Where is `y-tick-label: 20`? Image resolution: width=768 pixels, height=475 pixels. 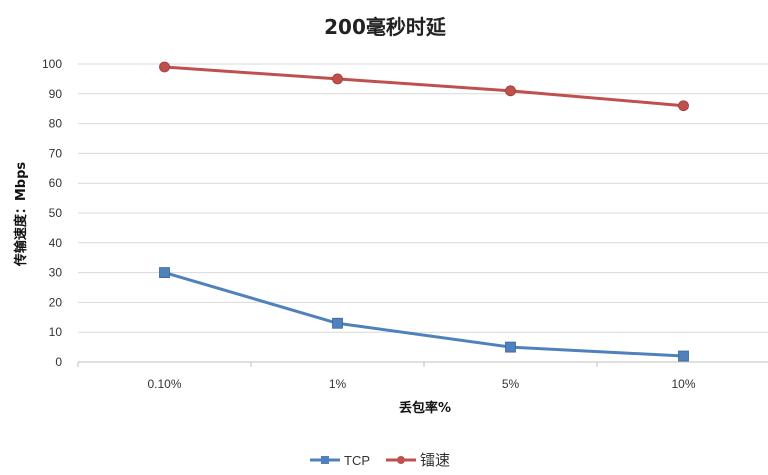
y-tick-label: 20 is located at coordinates (56, 302).